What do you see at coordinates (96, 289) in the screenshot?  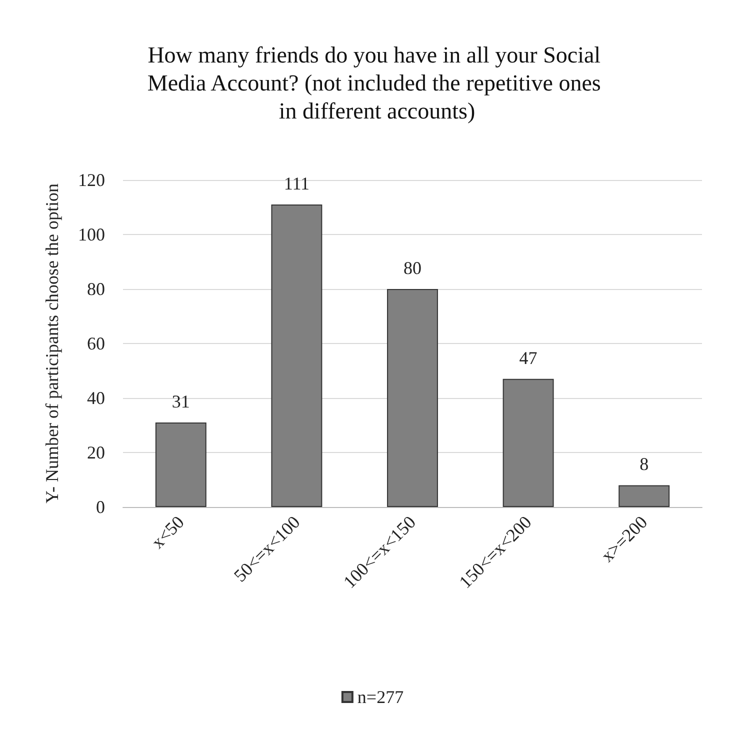 I see `y-tick-label: 80` at bounding box center [96, 289].